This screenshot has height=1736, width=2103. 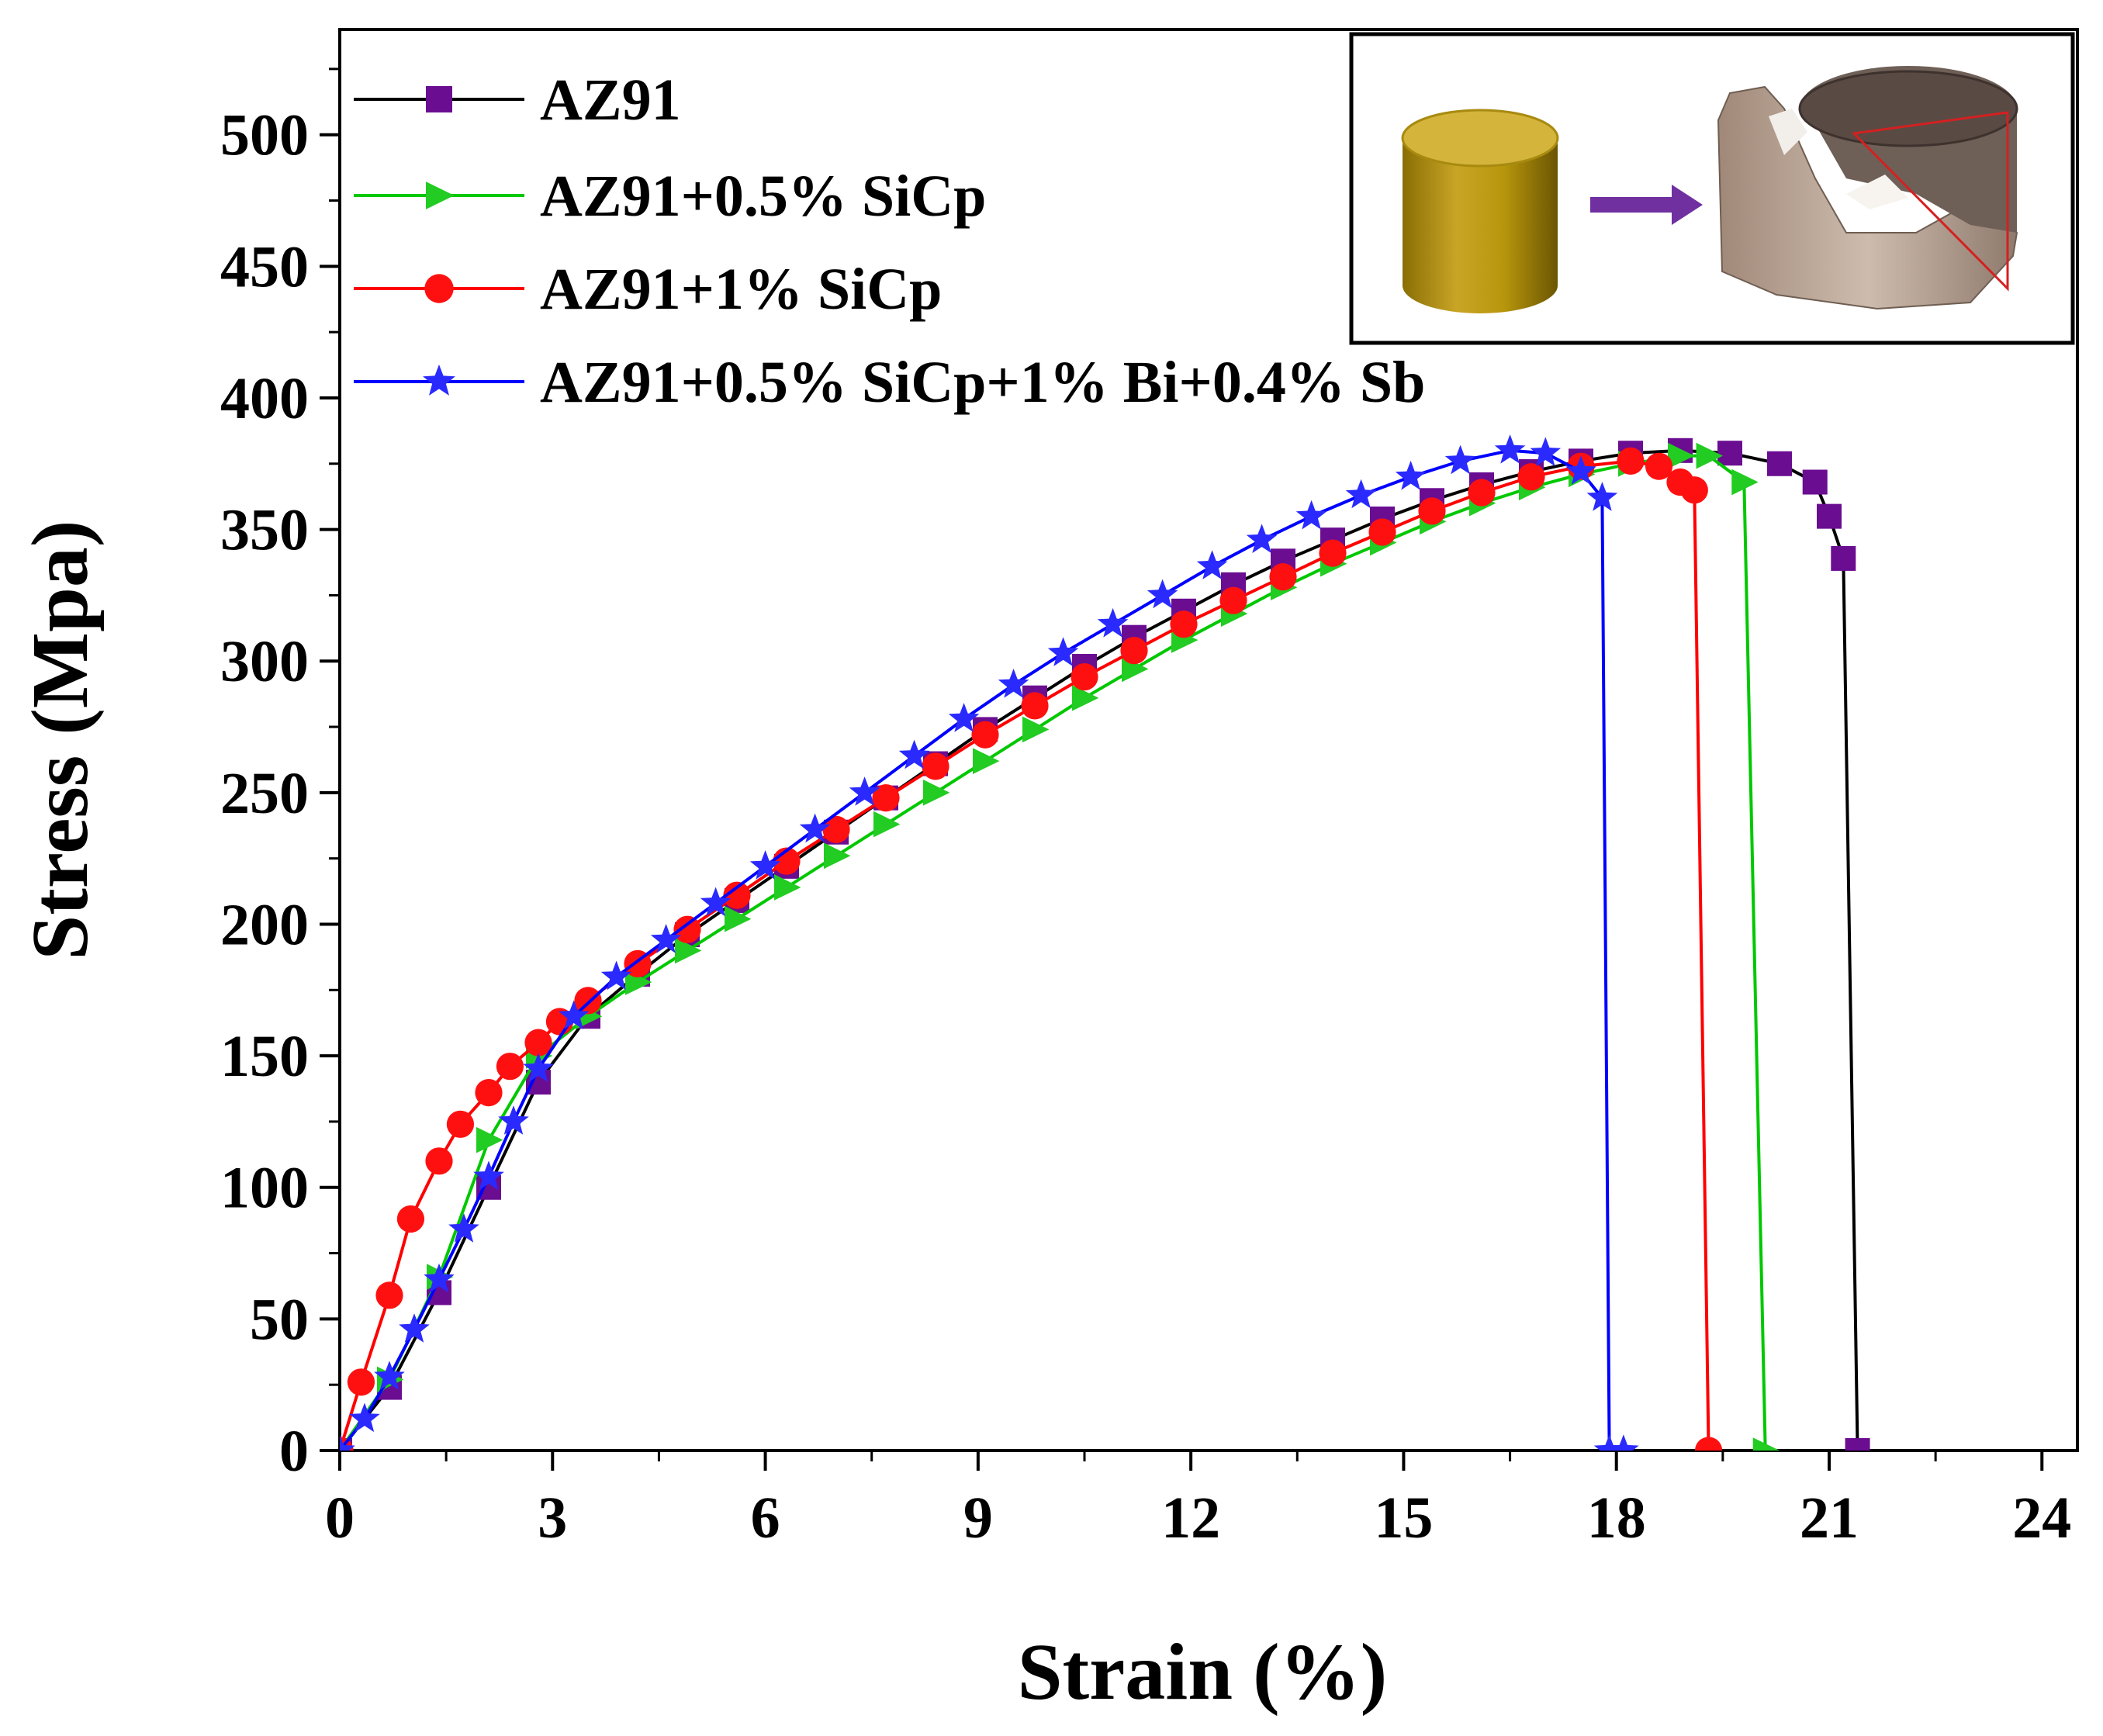 What do you see at coordinates (2041, 1518) in the screenshot?
I see `x-tick-label: 24` at bounding box center [2041, 1518].